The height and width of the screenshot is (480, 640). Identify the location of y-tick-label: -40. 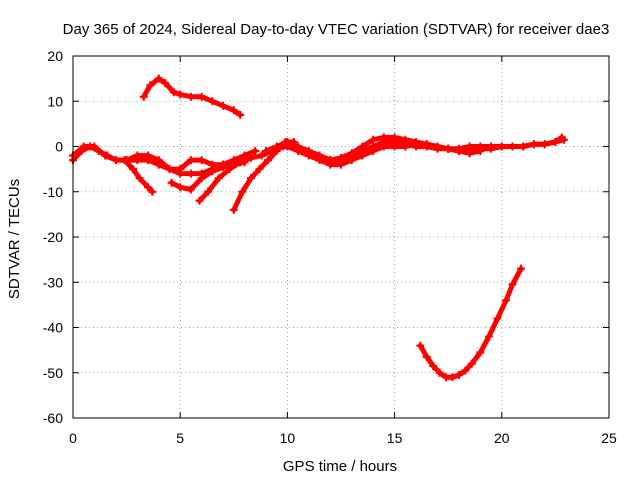
(53, 328).